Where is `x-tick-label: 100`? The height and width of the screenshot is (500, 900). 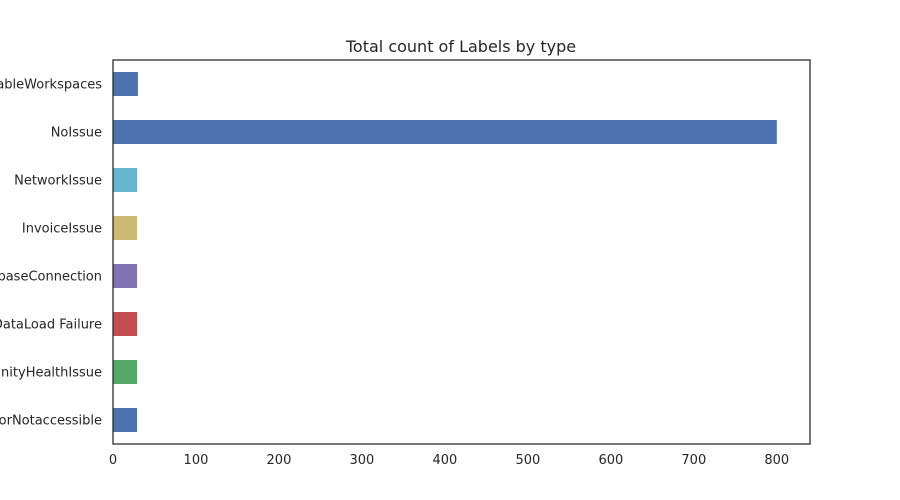
x-tick-label: 100 is located at coordinates (196, 460).